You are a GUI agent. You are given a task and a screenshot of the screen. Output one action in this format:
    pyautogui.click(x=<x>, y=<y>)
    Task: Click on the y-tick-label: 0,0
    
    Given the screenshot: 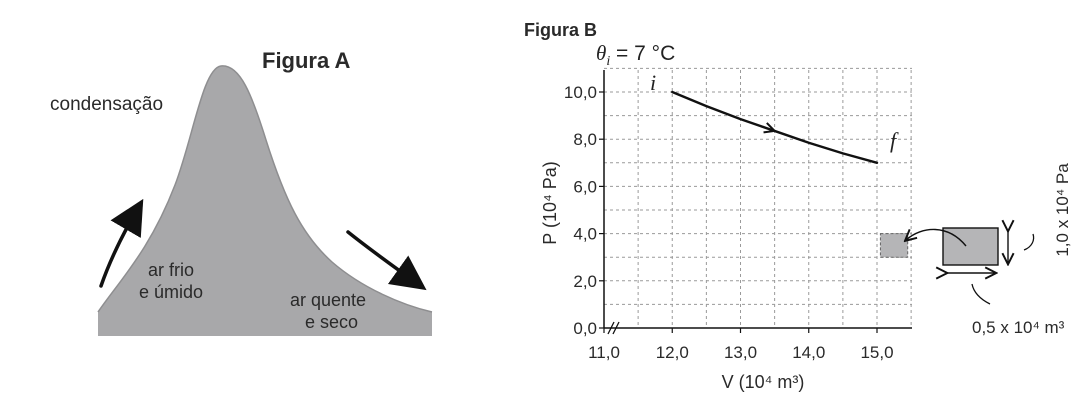 What is the action you would take?
    pyautogui.click(x=585, y=328)
    